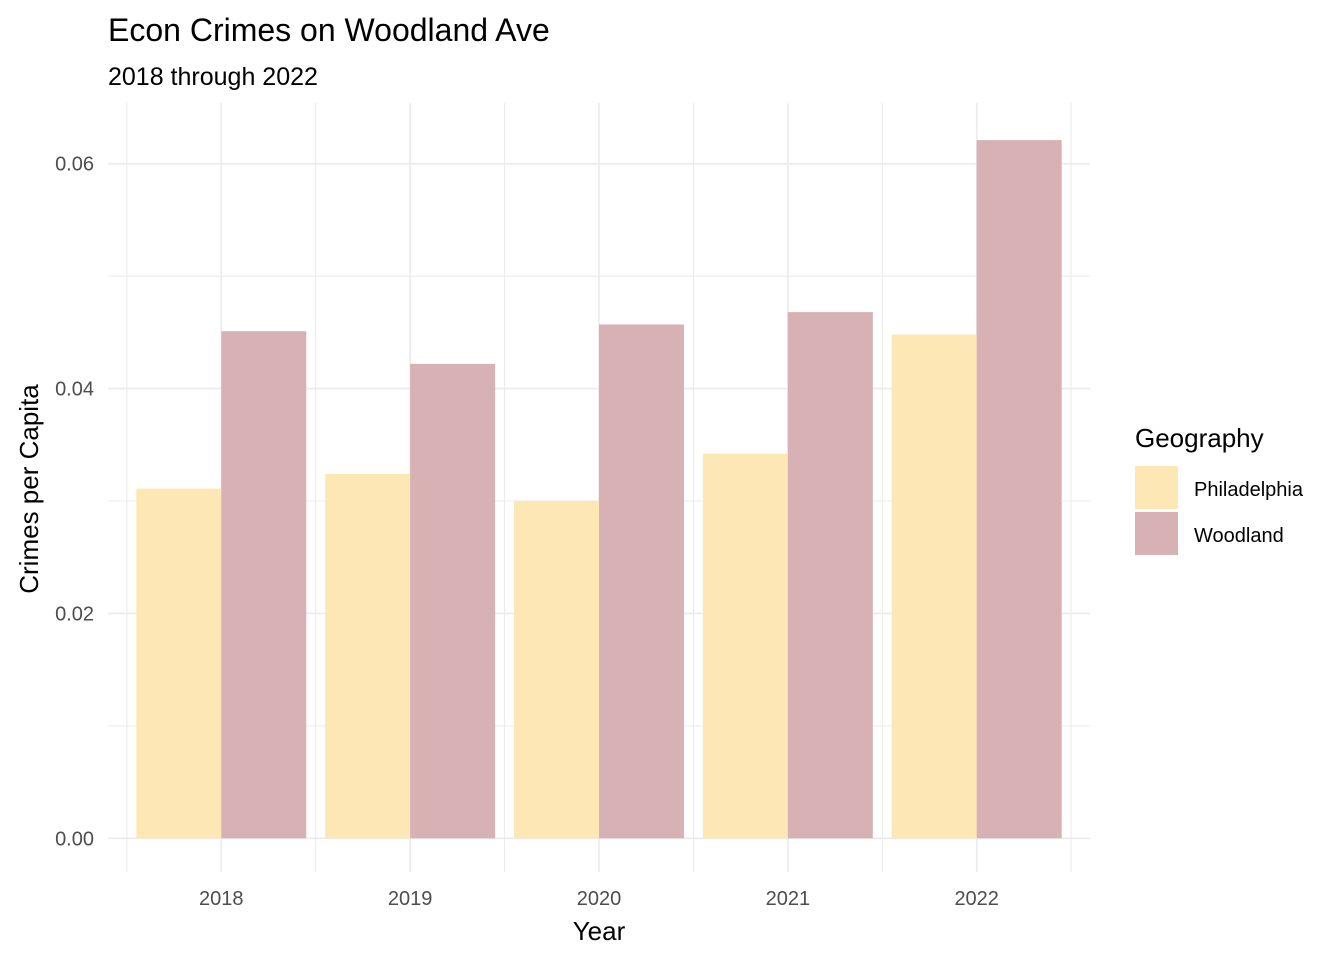 The height and width of the screenshot is (965, 1344). Describe the element at coordinates (830, 575) in the screenshot. I see `bar-woodland-2021` at that location.